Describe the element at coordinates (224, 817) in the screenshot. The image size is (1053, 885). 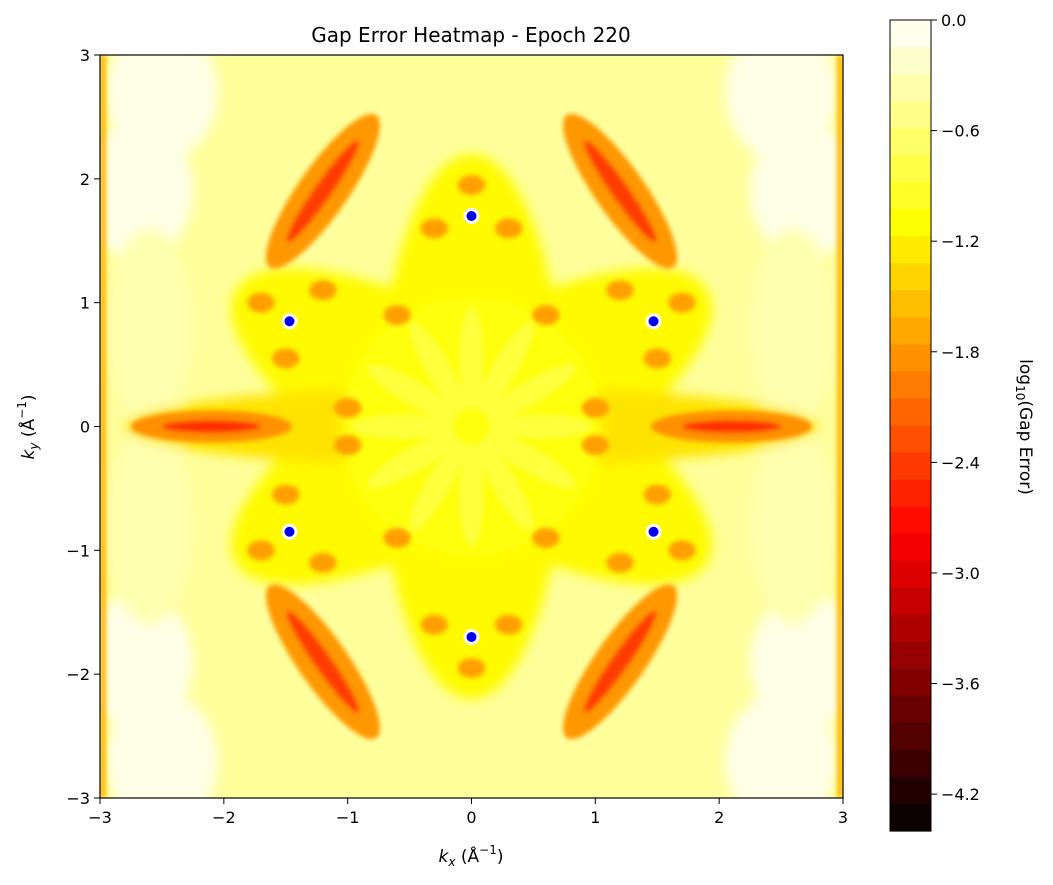
I see `x-tick-label: −2` at that location.